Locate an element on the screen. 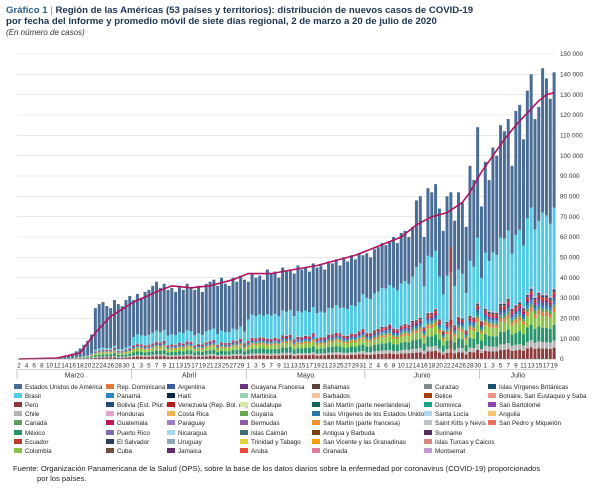 Image resolution: width=600 pixels, height=498 pixels. x-tick-label: 29 is located at coordinates (241, 366).